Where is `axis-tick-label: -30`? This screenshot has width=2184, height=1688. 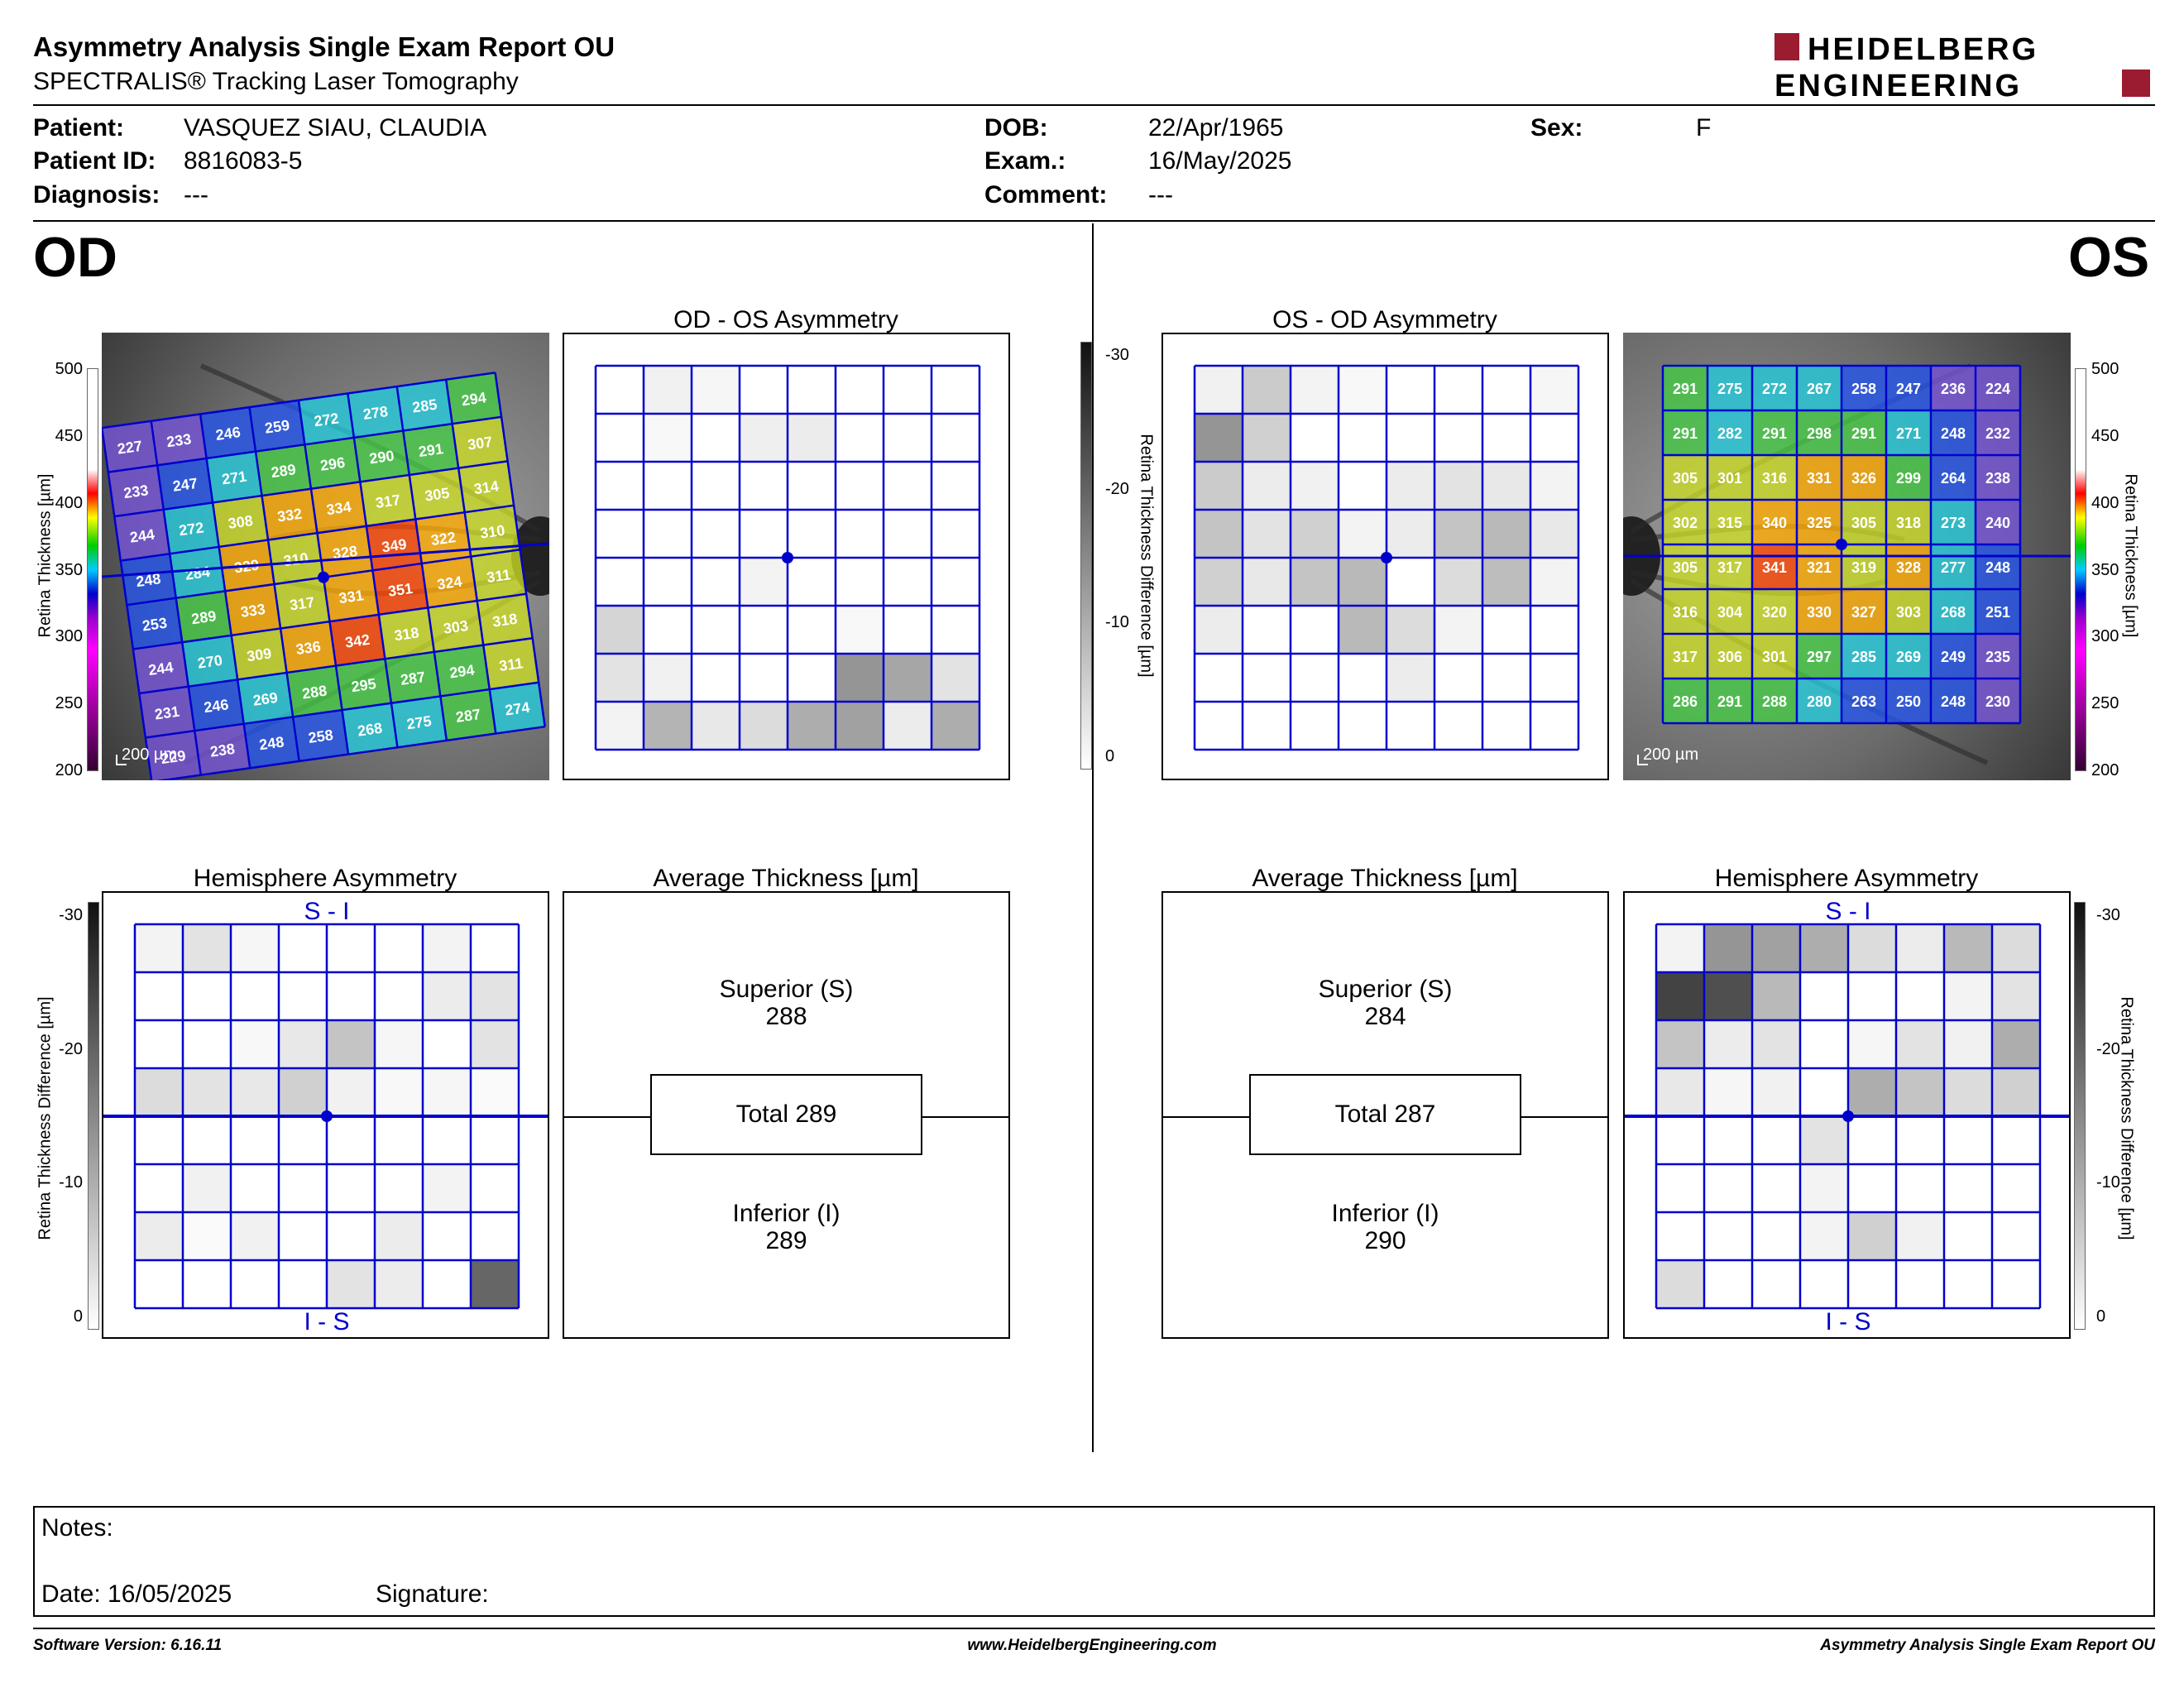 axis-tick-label: -30 is located at coordinates (1117, 355).